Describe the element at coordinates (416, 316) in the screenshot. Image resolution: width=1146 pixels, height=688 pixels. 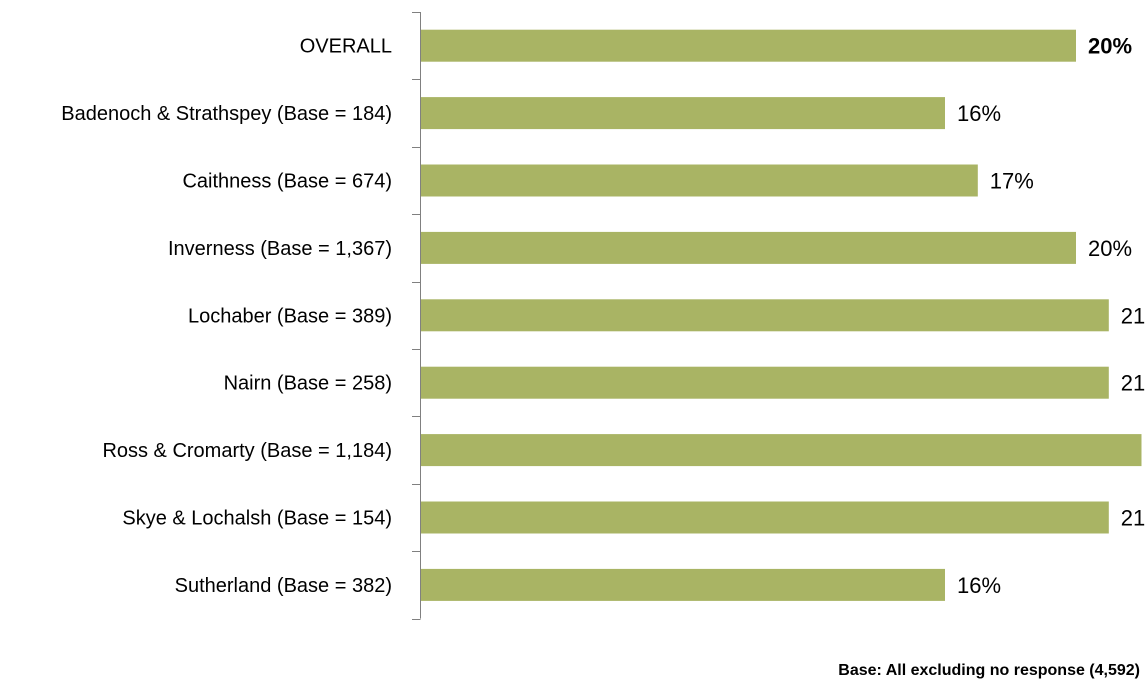
I see `category-axis` at that location.